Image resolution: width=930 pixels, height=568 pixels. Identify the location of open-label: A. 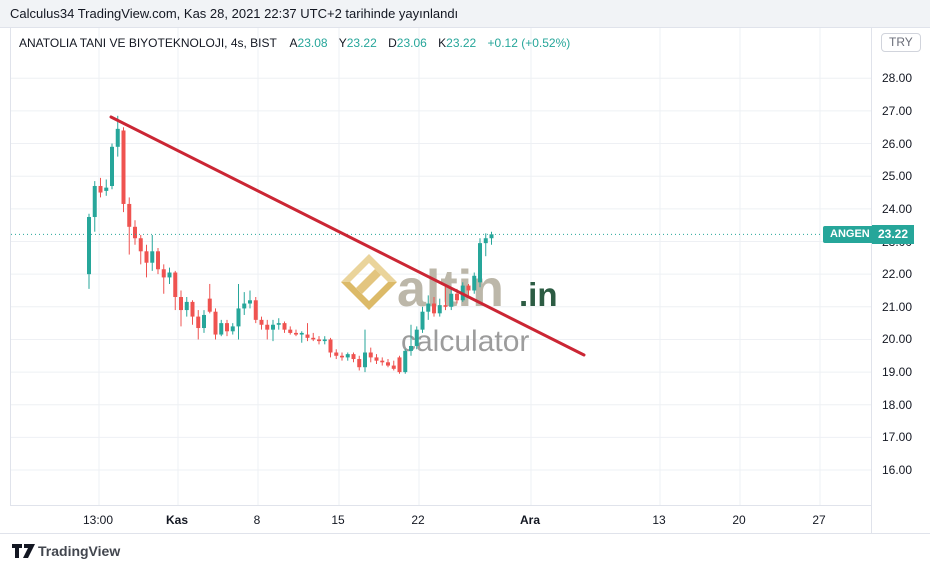
(293, 43).